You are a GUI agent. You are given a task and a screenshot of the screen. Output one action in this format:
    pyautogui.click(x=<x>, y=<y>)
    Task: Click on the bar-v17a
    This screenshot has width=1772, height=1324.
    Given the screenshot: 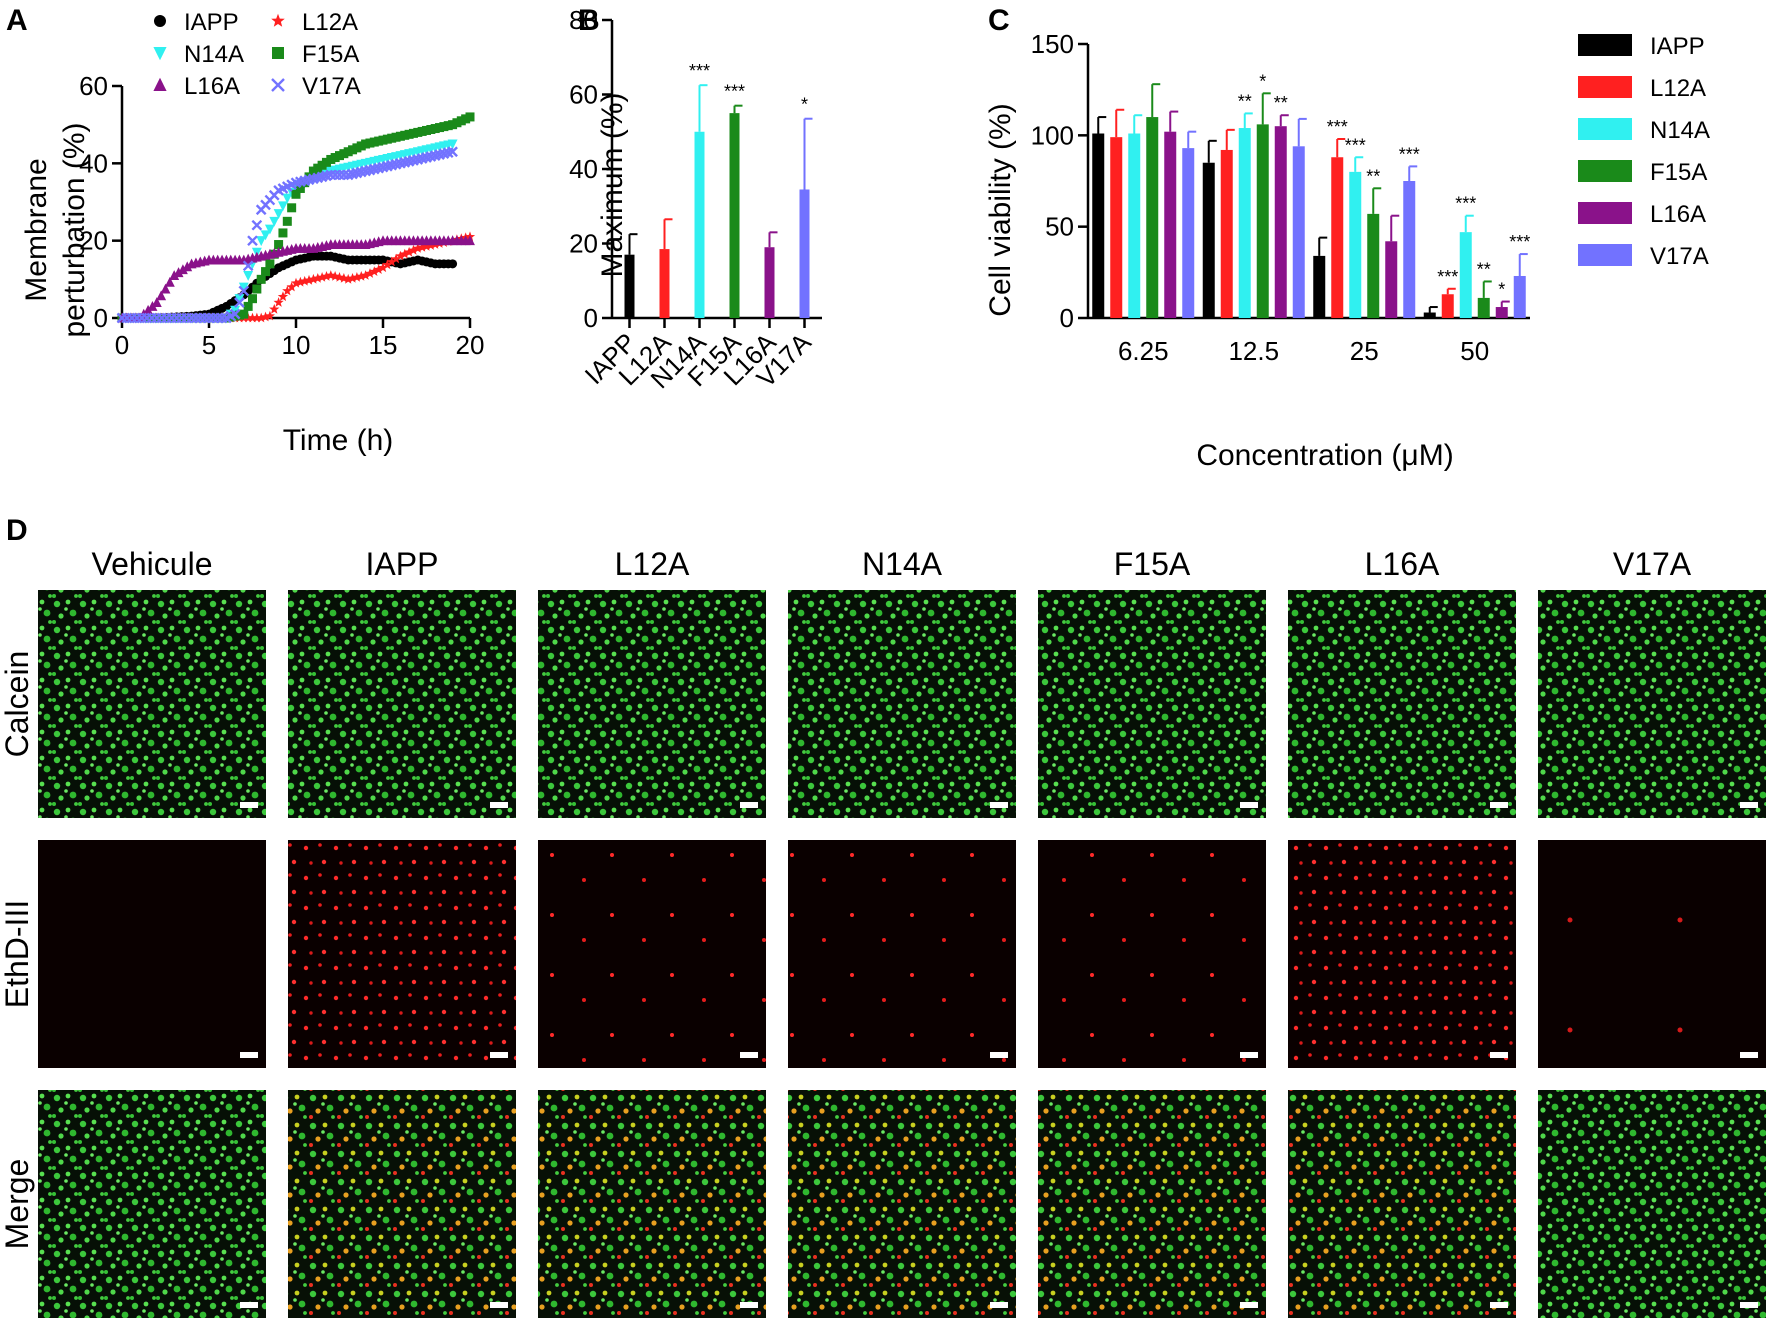 What is the action you would take?
    pyautogui.click(x=804, y=253)
    